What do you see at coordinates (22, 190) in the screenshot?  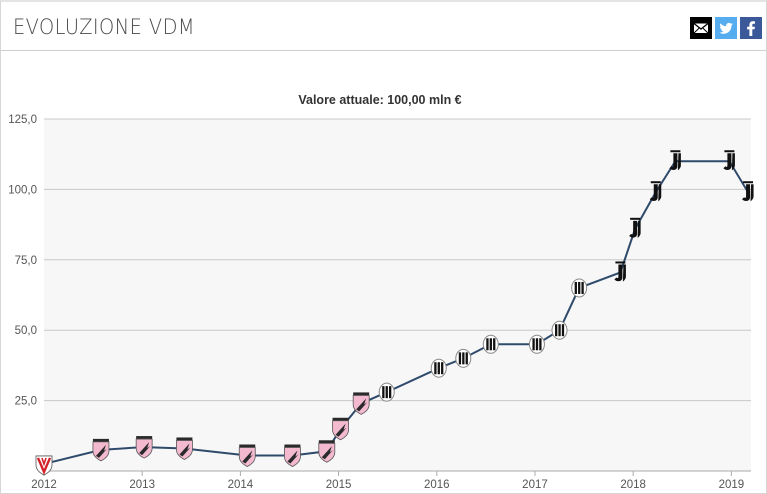 I see `y-tick-label: 100,0` at bounding box center [22, 190].